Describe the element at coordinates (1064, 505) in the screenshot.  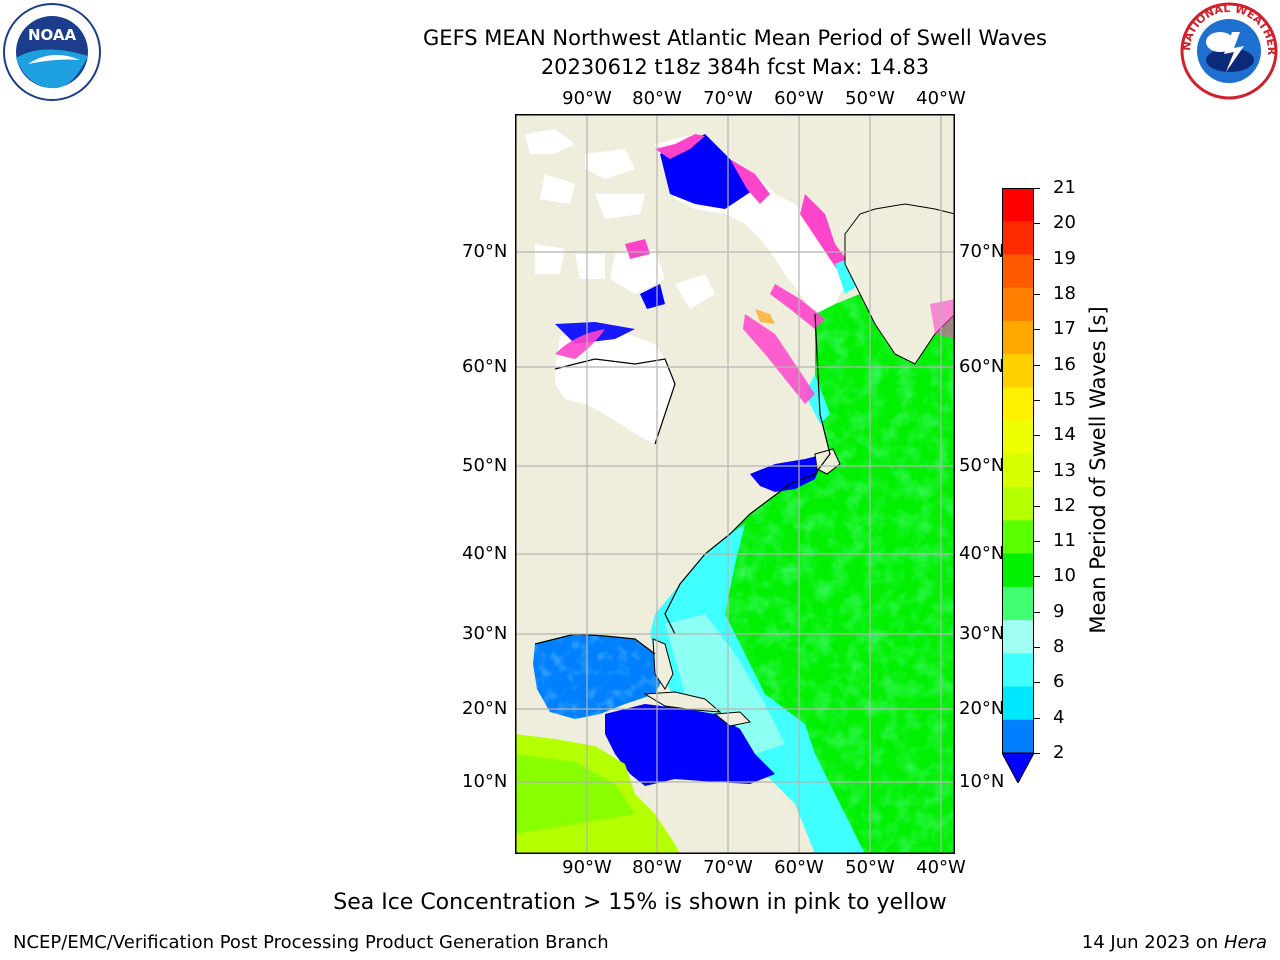
I see `colorbar-tick-label: 12` at that location.